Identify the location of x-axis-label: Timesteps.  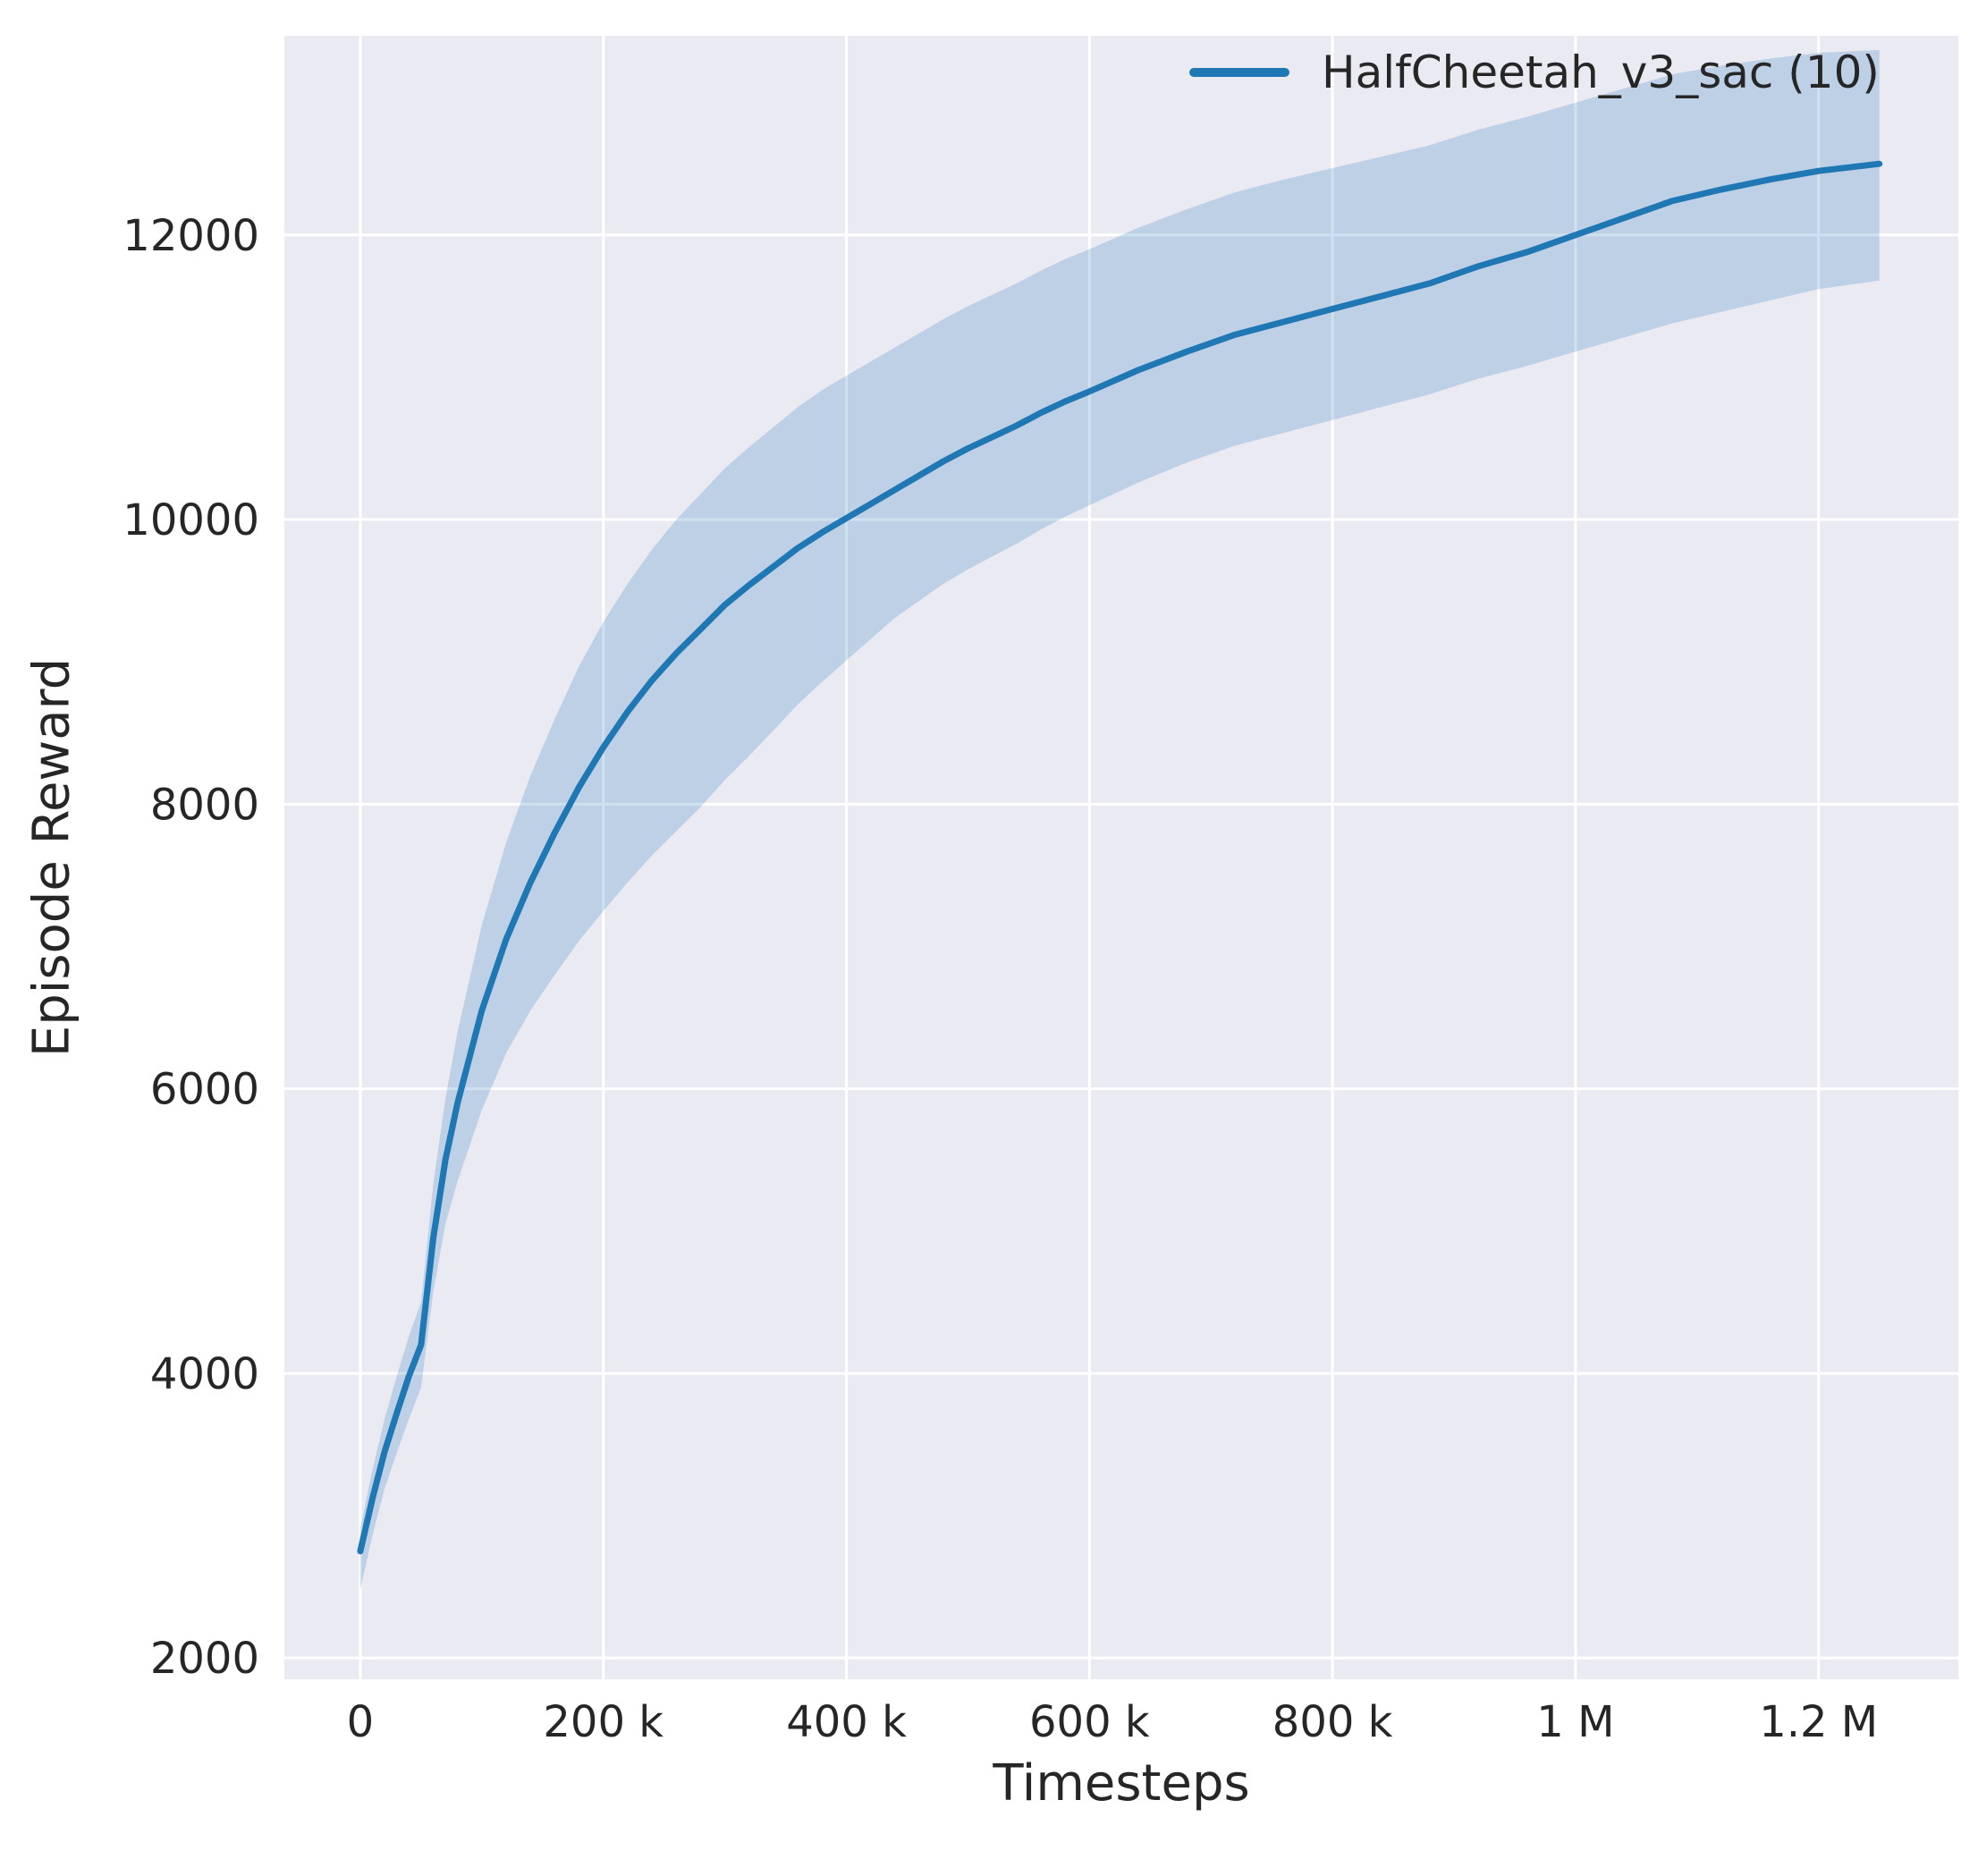
(1121, 1783).